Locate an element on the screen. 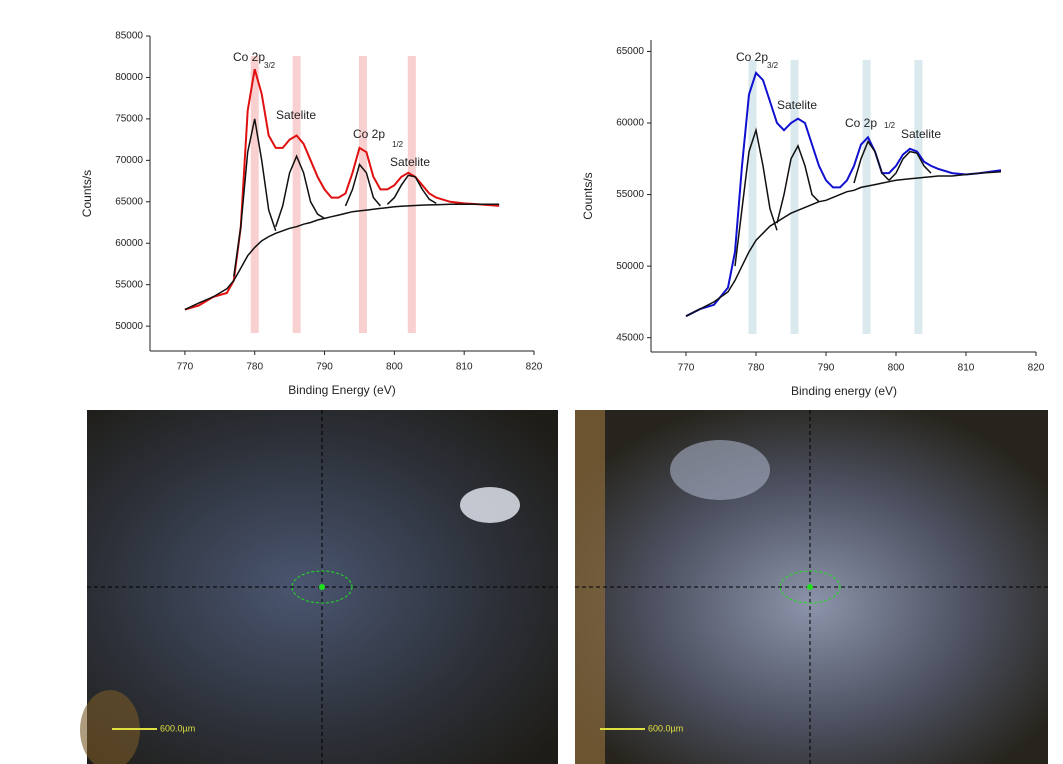 This screenshot has height=764, width=1063. y-tick-label: 45000 is located at coordinates (630, 337).